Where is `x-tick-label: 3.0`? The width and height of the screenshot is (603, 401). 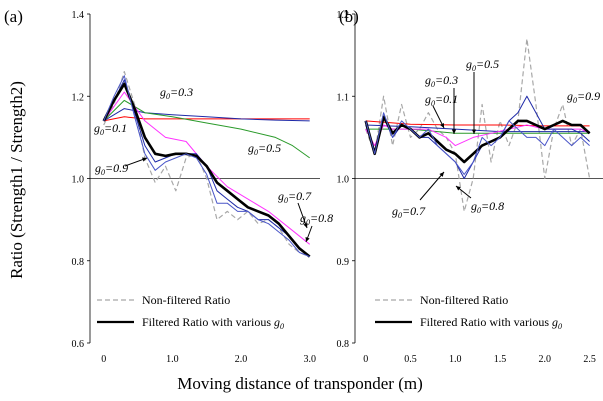
x-tick-label: 3.0 is located at coordinates (309, 359).